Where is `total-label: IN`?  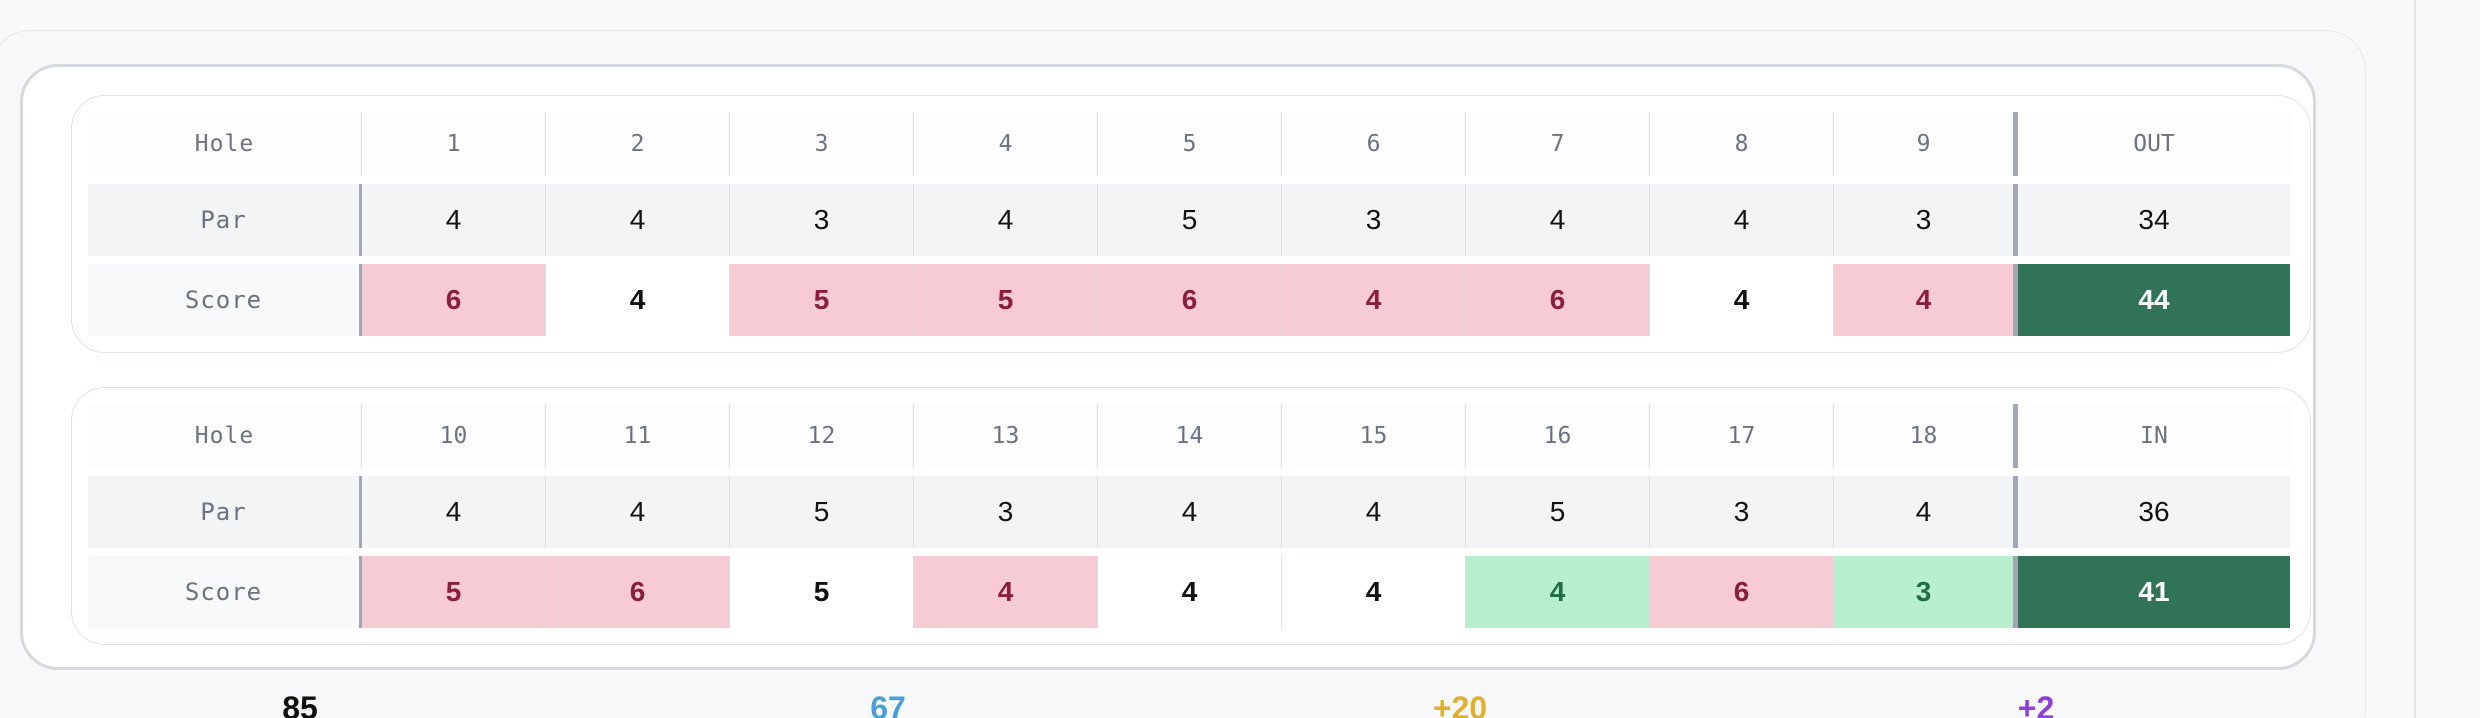 total-label: IN is located at coordinates (2154, 436).